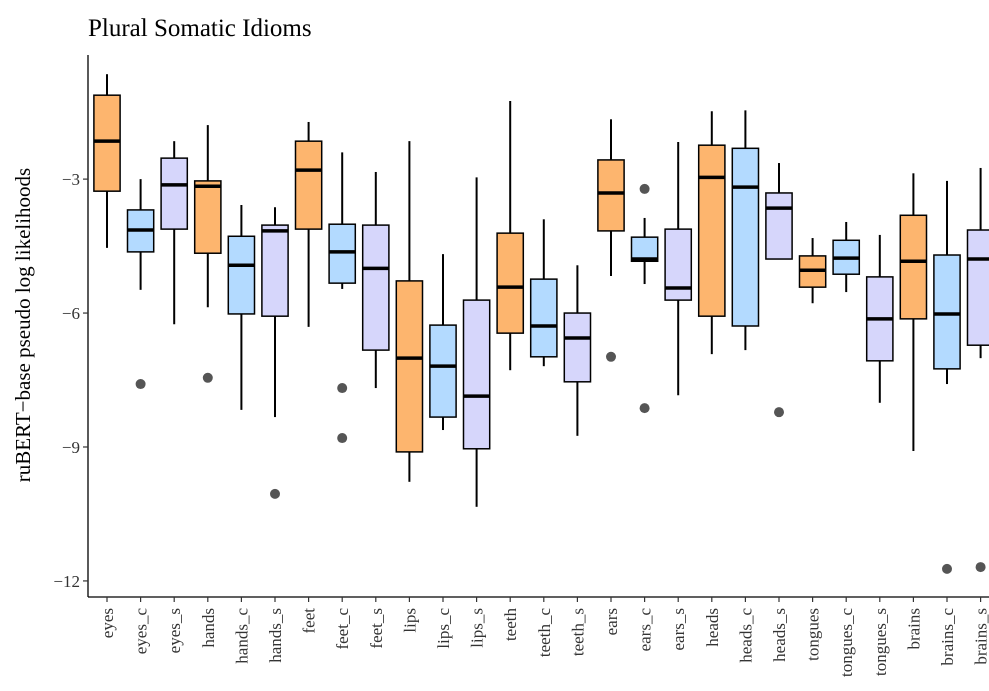 This screenshot has width=989, height=691. I want to click on x-tick-label: teeth_s, so click(577, 632).